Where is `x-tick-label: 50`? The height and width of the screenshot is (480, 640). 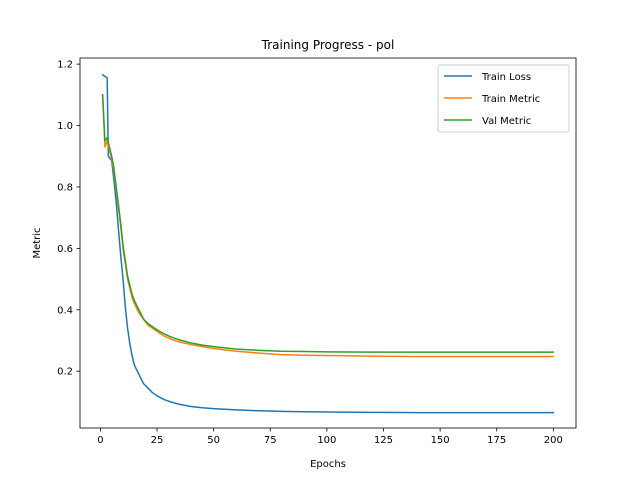 x-tick-label: 50 is located at coordinates (213, 440).